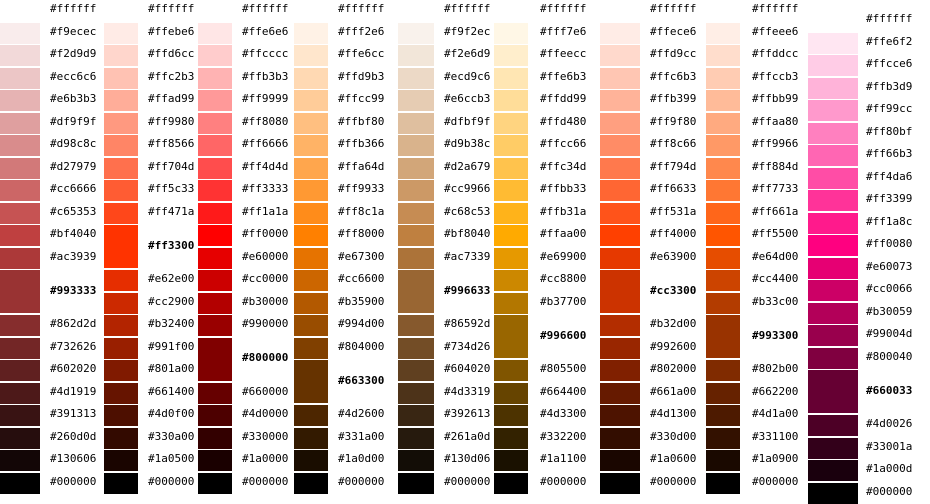  Describe the element at coordinates (265, 391) in the screenshot. I see `color-hex-label: #660000` at that location.